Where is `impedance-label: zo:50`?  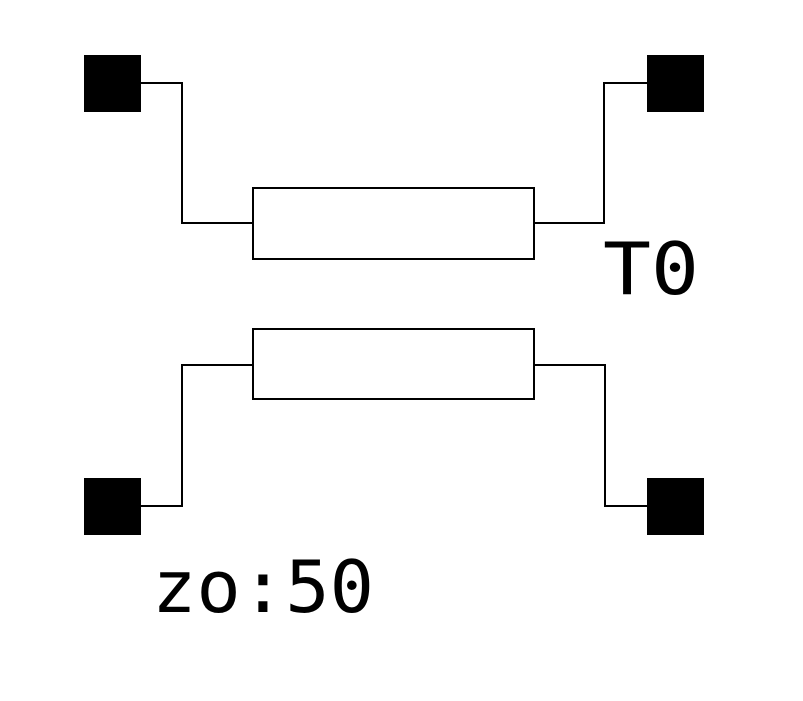 impedance-label: zo:50 is located at coordinates (263, 587).